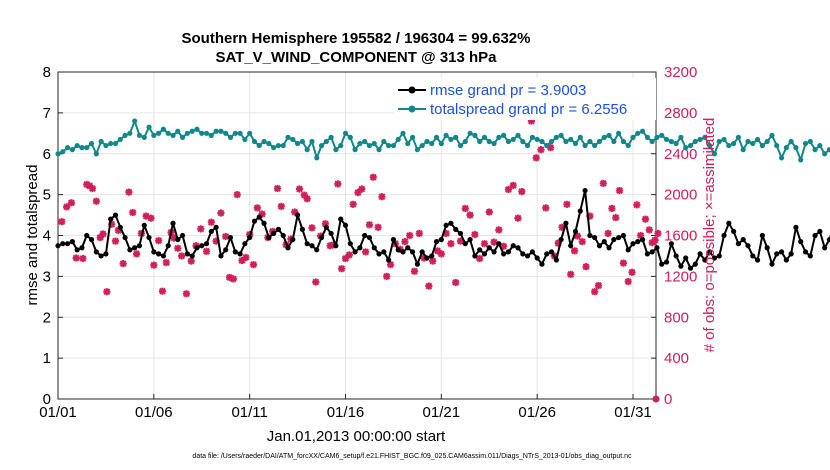 Image resolution: width=830 pixels, height=470 pixels. Describe the element at coordinates (656, 399) in the screenshot. I see `right-axis-zero-dot` at that location.